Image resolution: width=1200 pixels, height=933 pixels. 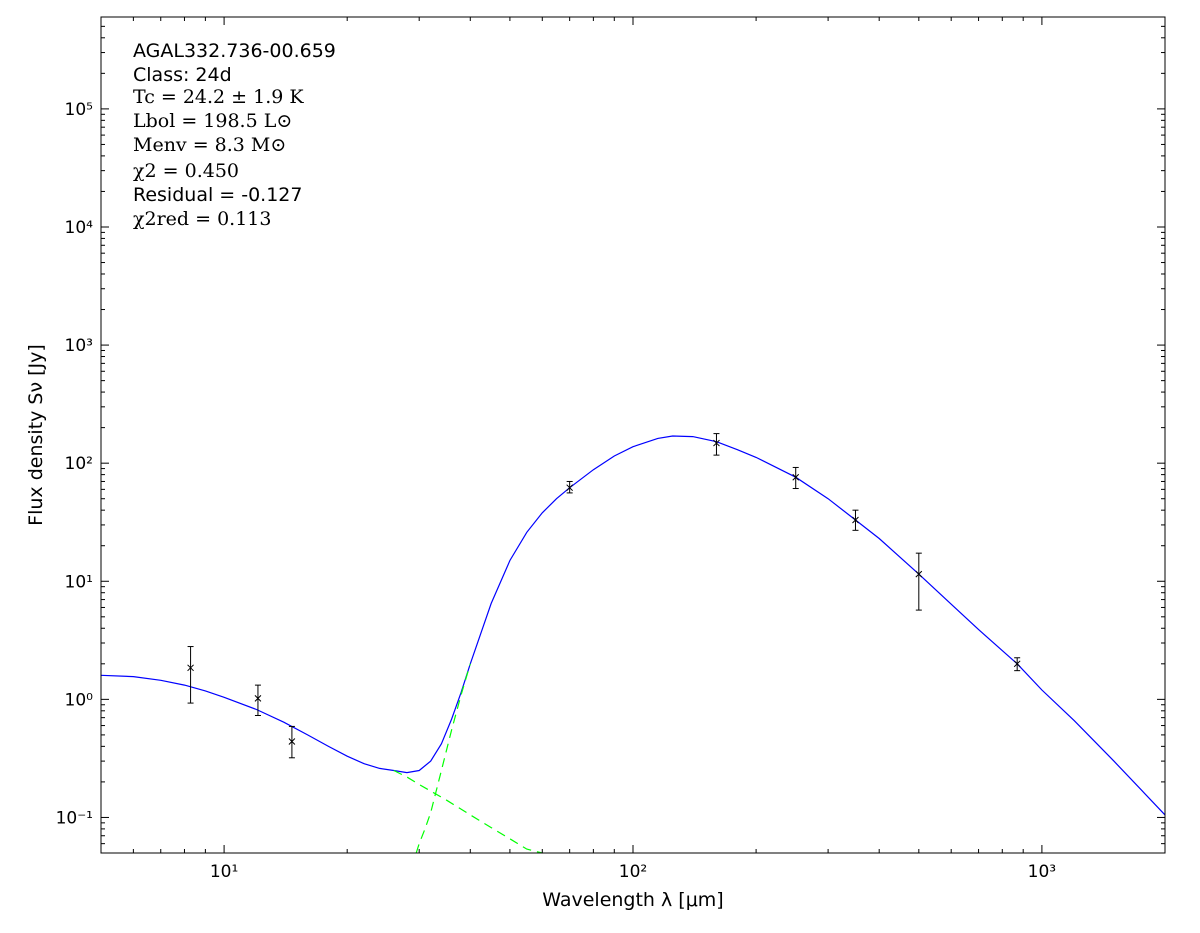 What do you see at coordinates (234, 51) in the screenshot?
I see `source-name: AGAL332.736-00.659` at bounding box center [234, 51].